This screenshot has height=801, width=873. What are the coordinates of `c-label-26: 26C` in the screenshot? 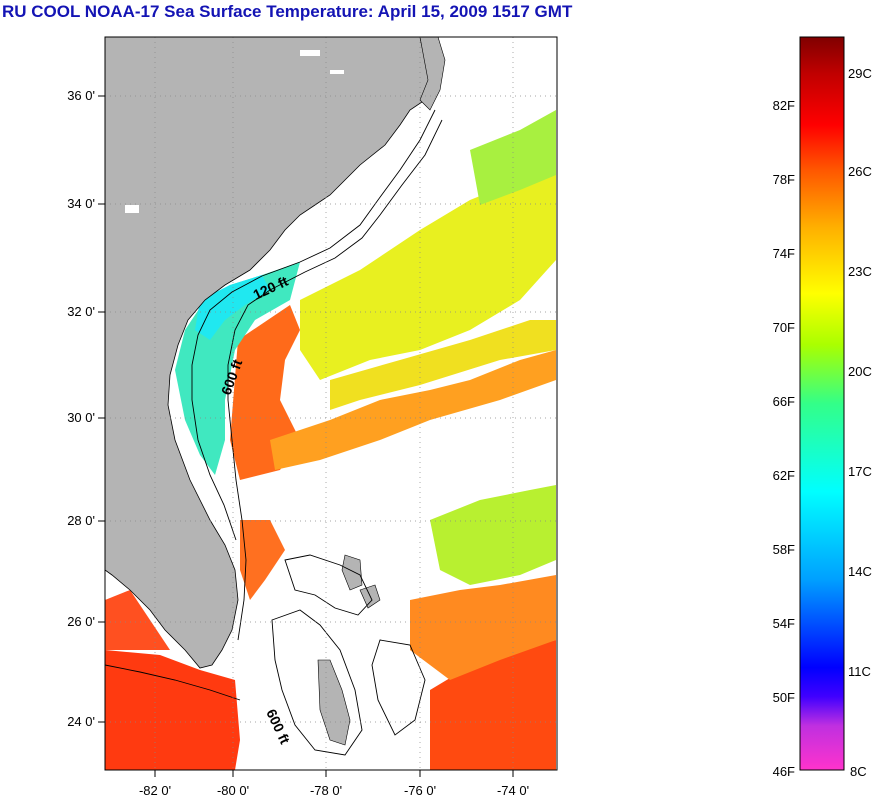 It's located at (860, 171).